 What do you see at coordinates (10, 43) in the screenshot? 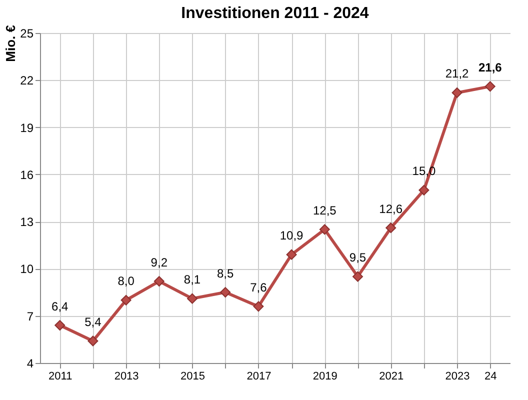
I see `y-axis-title: Mio. €` at bounding box center [10, 43].